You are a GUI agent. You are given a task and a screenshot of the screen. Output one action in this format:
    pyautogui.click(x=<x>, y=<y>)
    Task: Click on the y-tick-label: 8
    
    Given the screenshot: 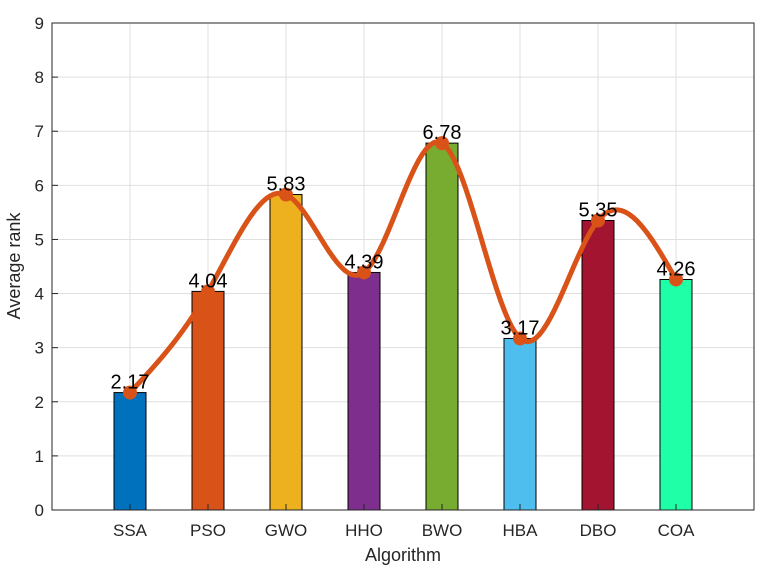 What is the action you would take?
    pyautogui.click(x=39, y=77)
    